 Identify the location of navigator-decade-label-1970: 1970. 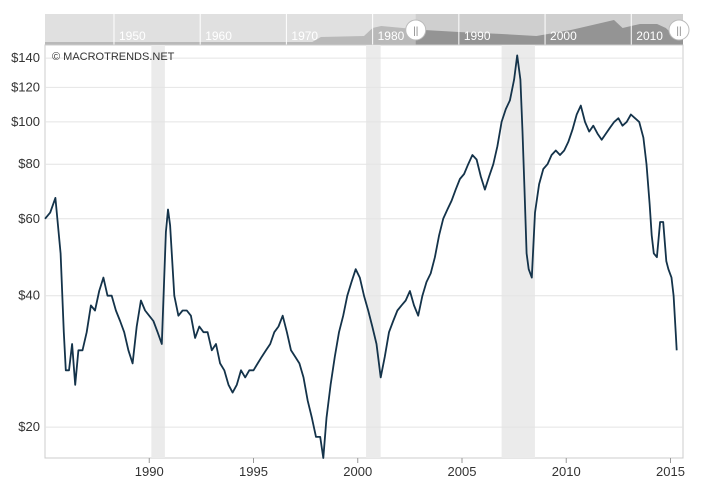
(304, 36).